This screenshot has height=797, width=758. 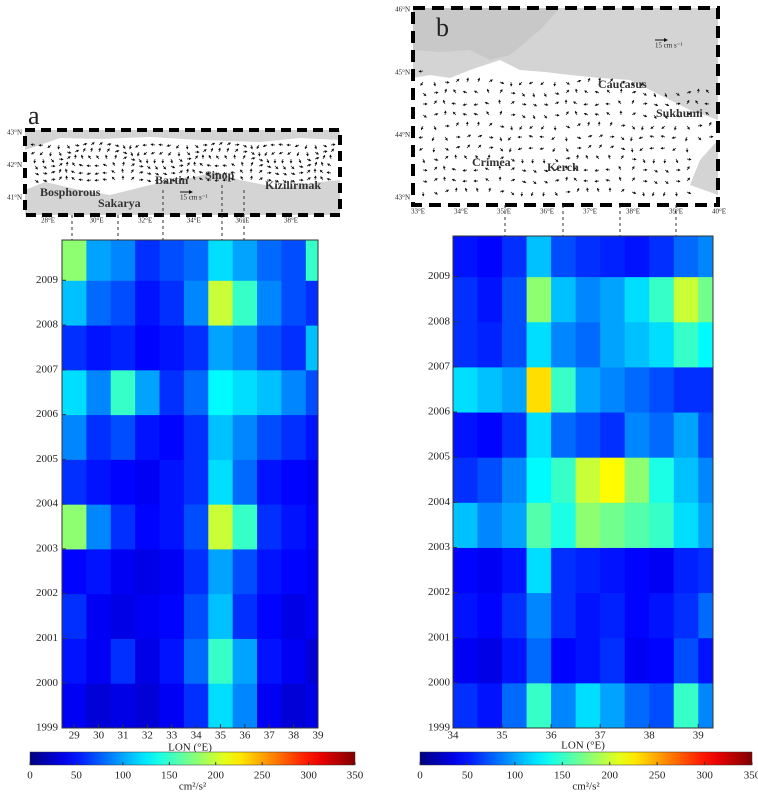 I want to click on panel-label: a, so click(x=34, y=115).